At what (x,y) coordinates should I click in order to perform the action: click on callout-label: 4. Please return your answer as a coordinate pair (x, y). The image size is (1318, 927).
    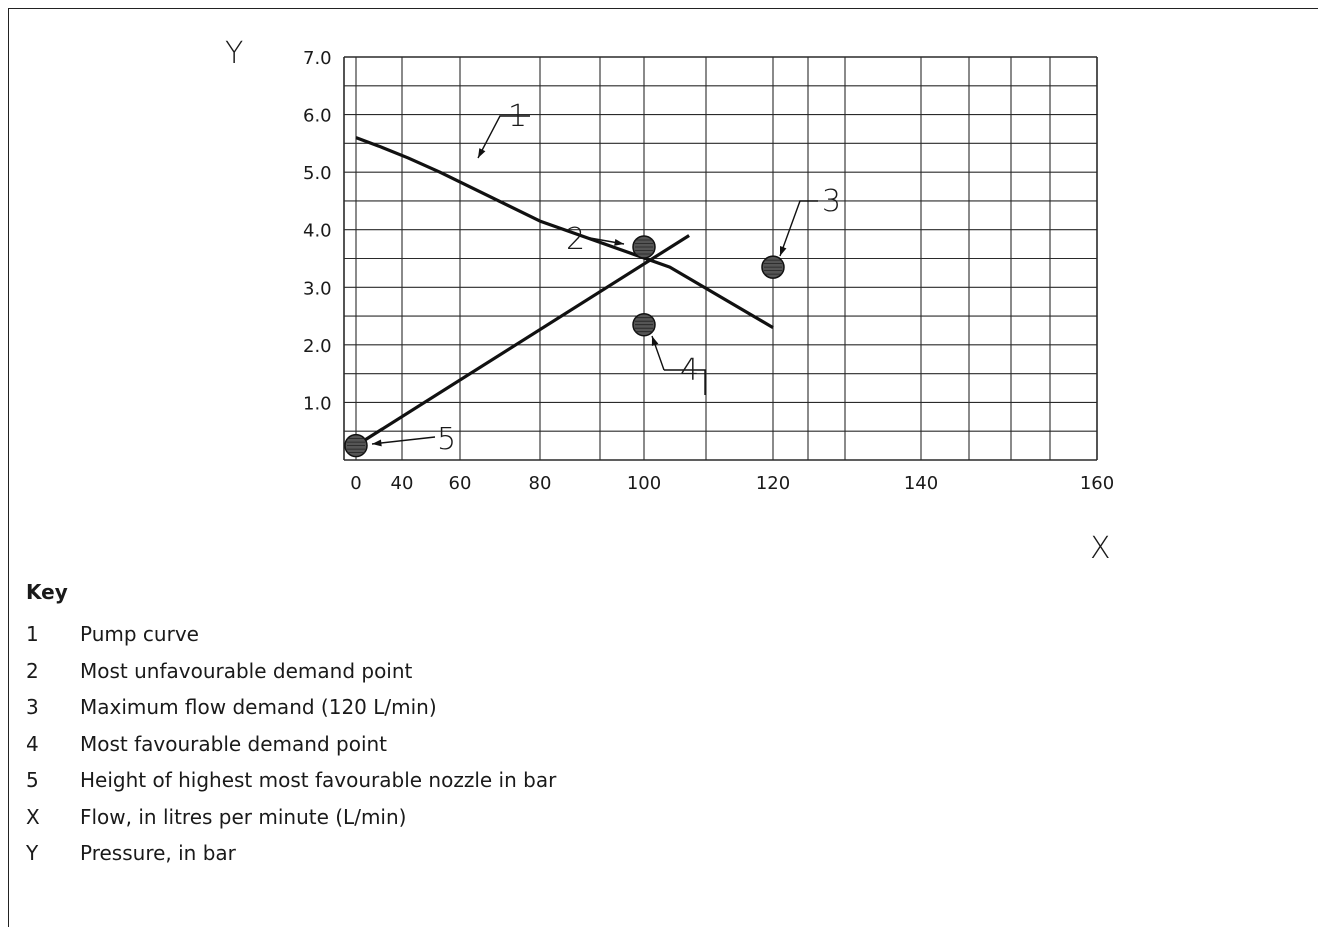
    Looking at the image, I should click on (689, 370).